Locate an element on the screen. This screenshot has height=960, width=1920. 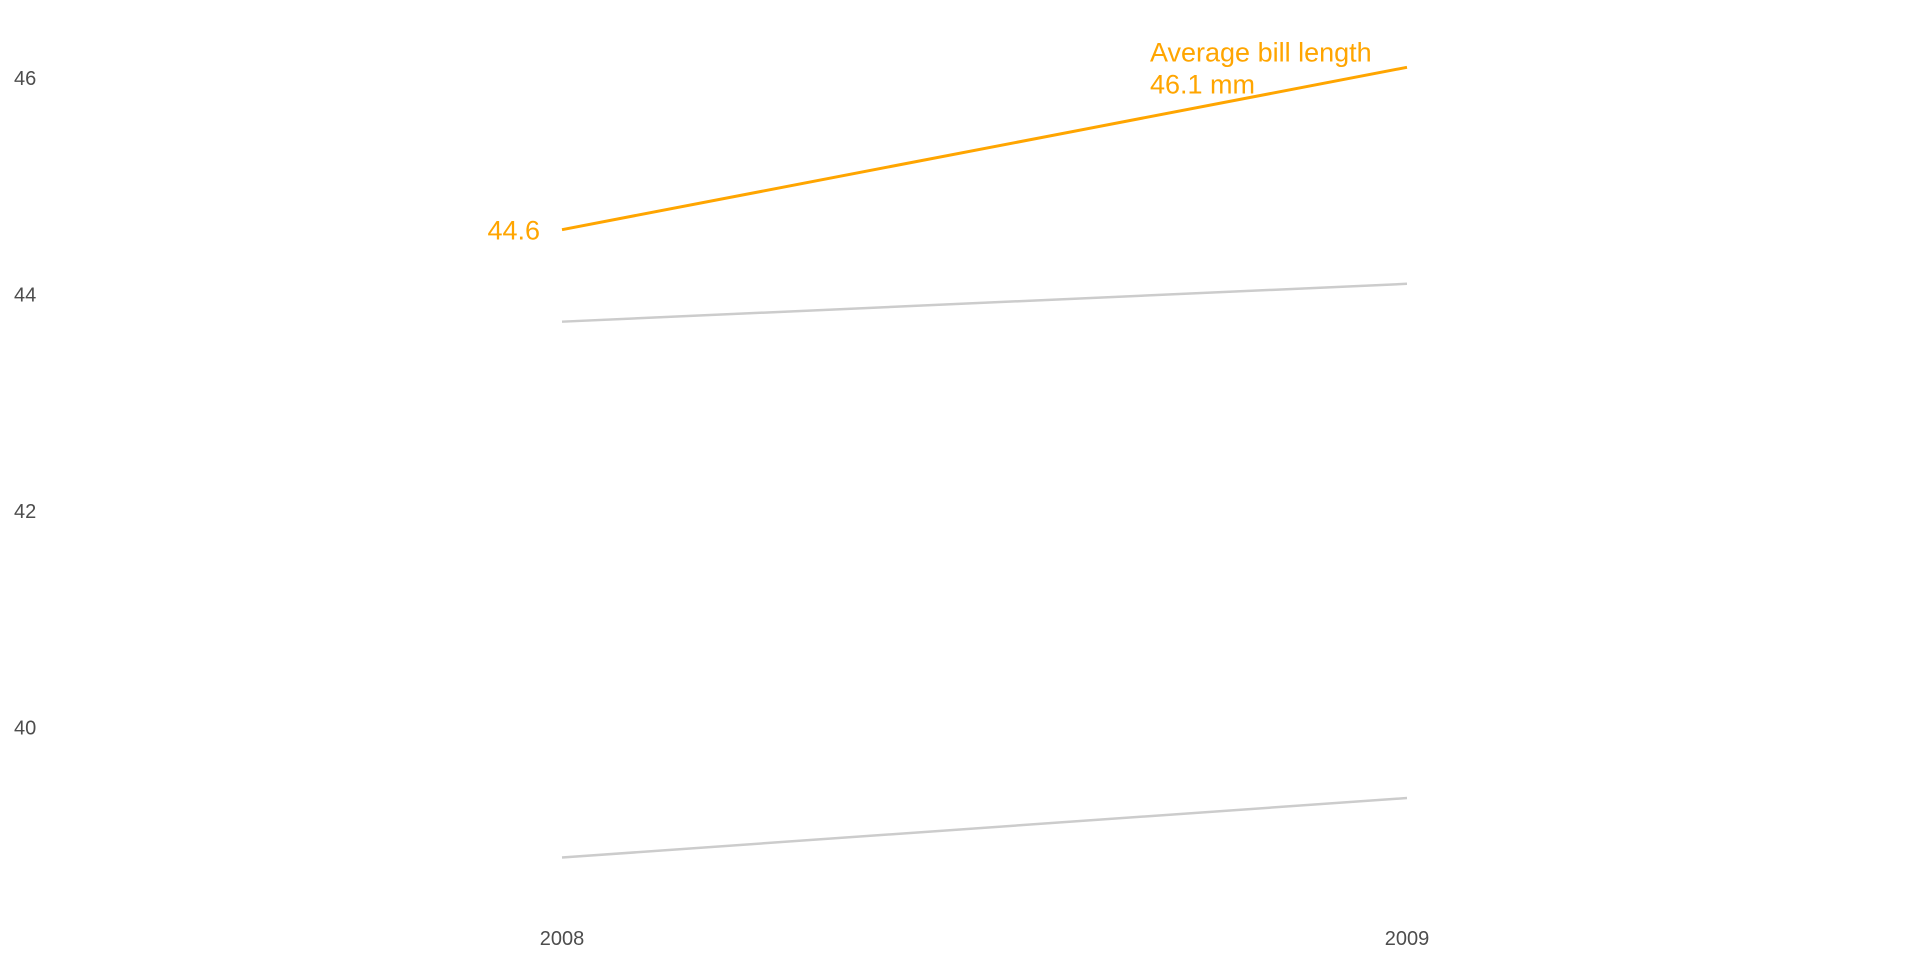
y-axis: 40 42 44 46 is located at coordinates (25, 404).